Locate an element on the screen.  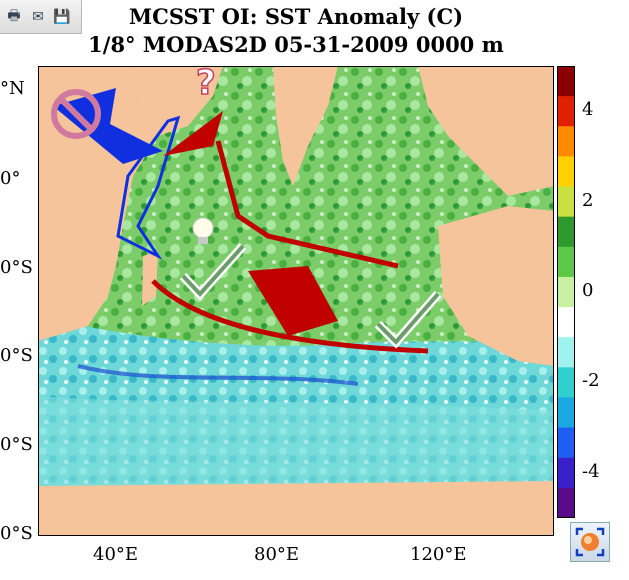
email-button: ✉ is located at coordinates (38, 17).